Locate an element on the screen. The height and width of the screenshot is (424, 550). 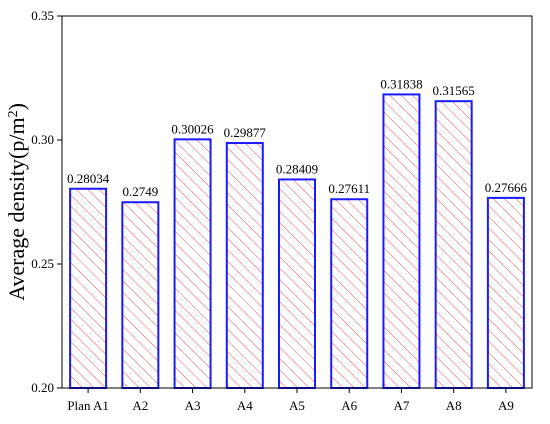
y-tick-label-4: 0.35 is located at coordinates (42, 15).